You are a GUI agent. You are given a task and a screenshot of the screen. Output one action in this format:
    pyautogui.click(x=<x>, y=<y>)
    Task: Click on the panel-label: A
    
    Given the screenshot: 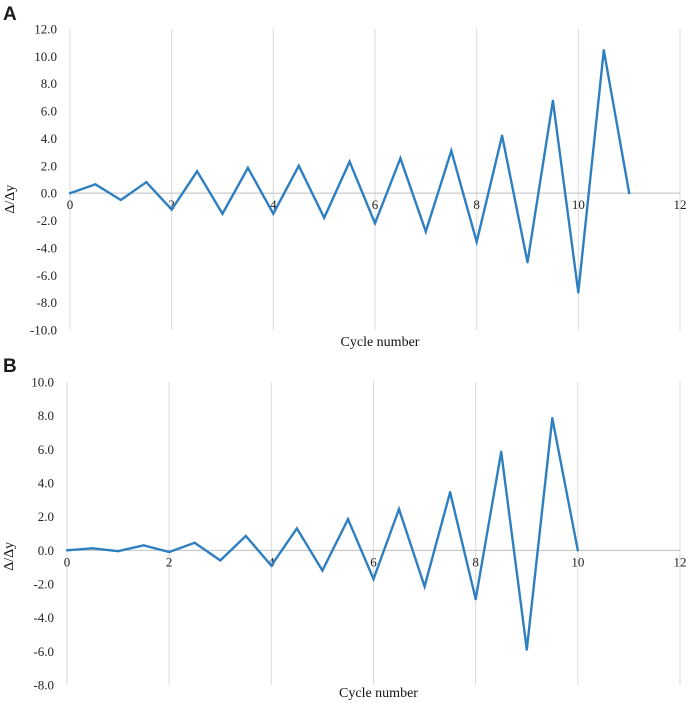 What is the action you would take?
    pyautogui.click(x=10, y=14)
    